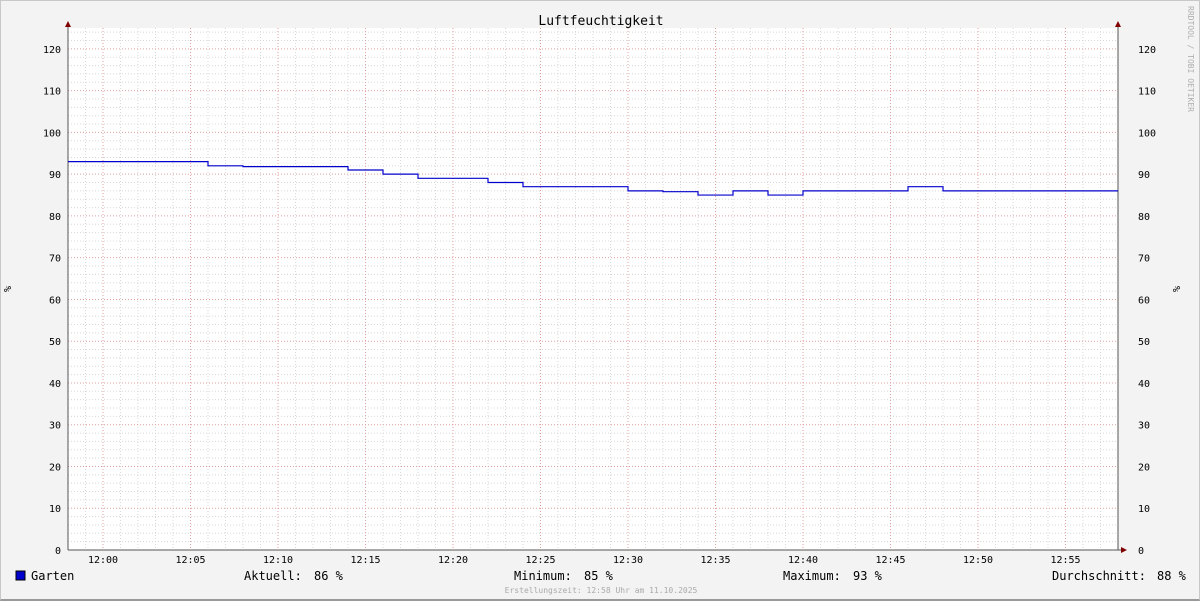 The width and height of the screenshot is (1200, 601). What do you see at coordinates (1144, 175) in the screenshot?
I see `y-tick-label-right: 90` at bounding box center [1144, 175].